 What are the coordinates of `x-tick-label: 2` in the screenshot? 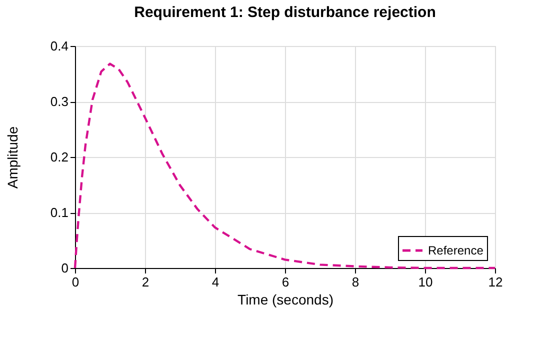 It's located at (146, 282).